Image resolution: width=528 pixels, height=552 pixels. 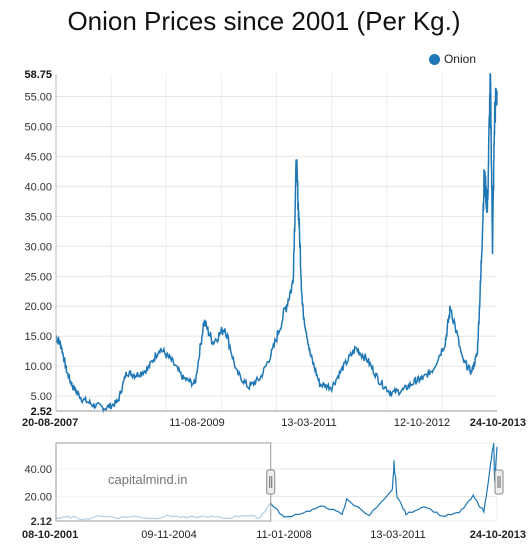 I want to click on watermark: capitalmind.in, so click(x=148, y=479).